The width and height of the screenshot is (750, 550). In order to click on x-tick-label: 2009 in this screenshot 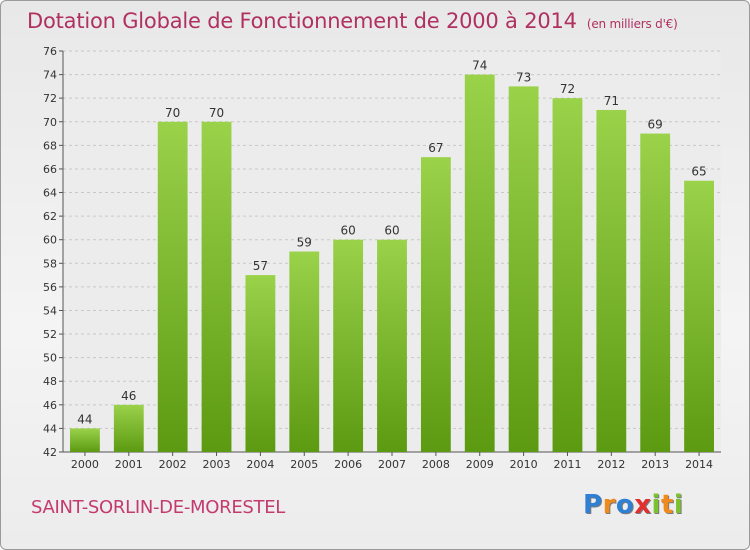, I will do `click(480, 464)`.